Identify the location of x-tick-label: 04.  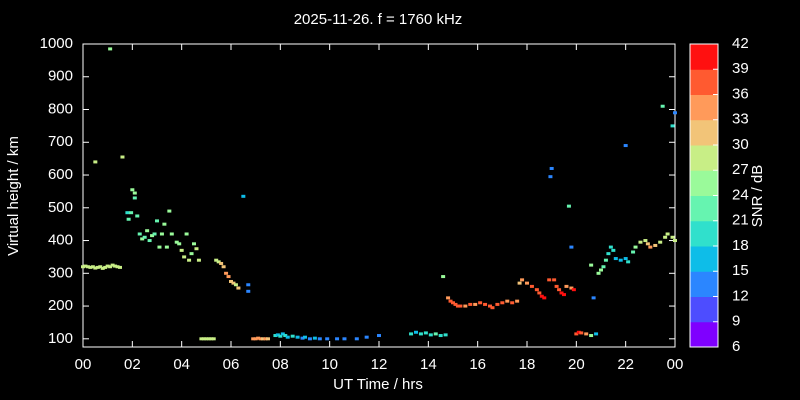
(181, 364).